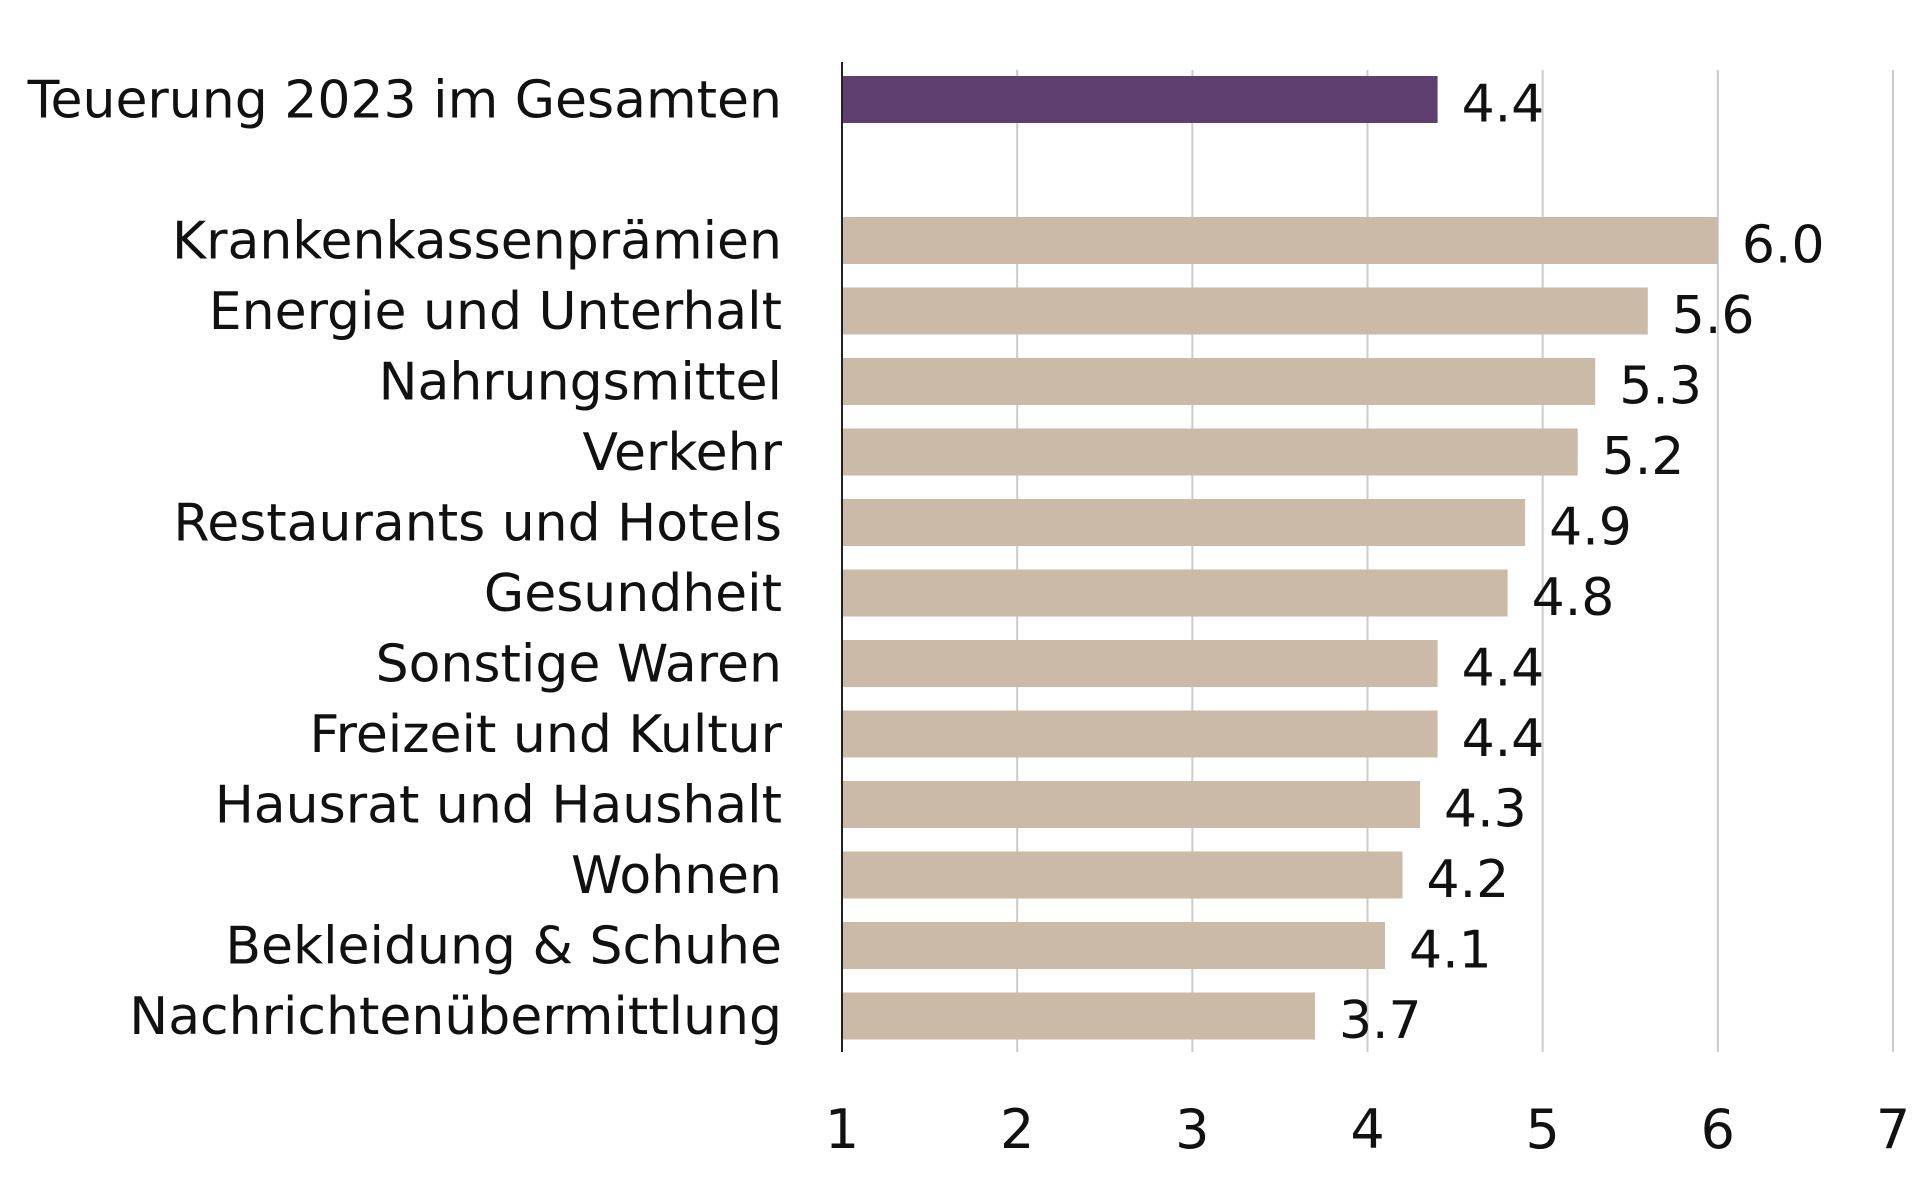 The image size is (1920, 1200). What do you see at coordinates (579, 665) in the screenshot?
I see `category-label: Sonstige Waren` at bounding box center [579, 665].